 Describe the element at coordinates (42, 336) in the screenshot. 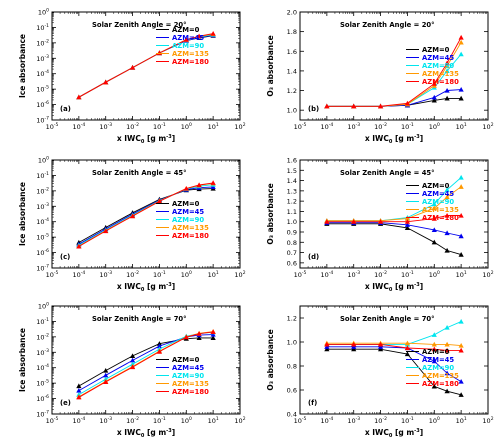

I see `y-tick-label: 10⁻²` at that location.